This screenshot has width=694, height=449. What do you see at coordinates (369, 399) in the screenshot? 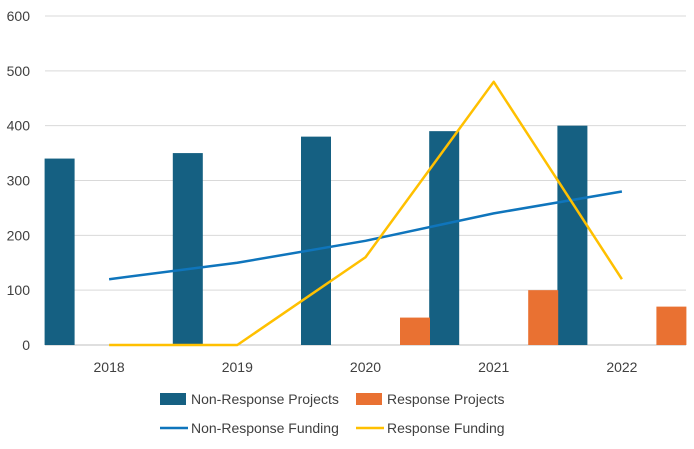
I see `legend-swatch-response-projects` at bounding box center [369, 399].